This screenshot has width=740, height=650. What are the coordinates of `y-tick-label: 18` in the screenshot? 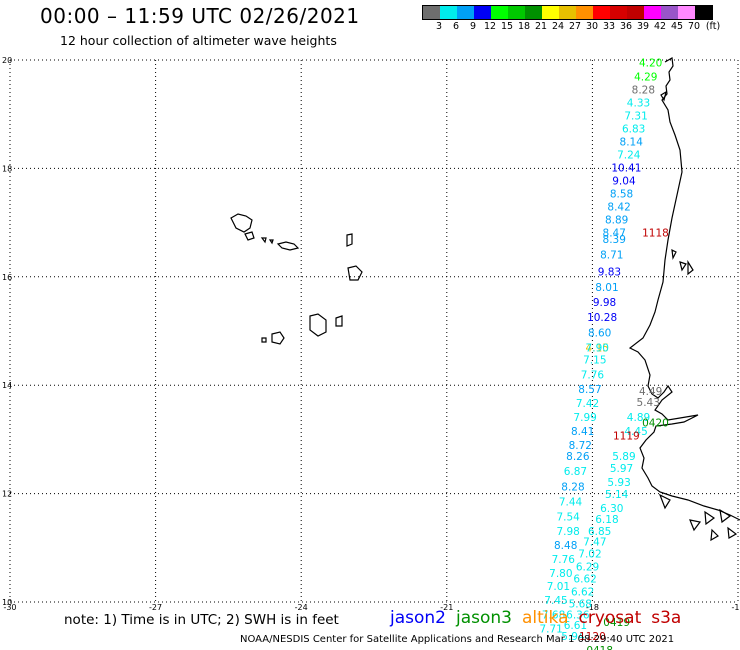 It's located at (7, 168).